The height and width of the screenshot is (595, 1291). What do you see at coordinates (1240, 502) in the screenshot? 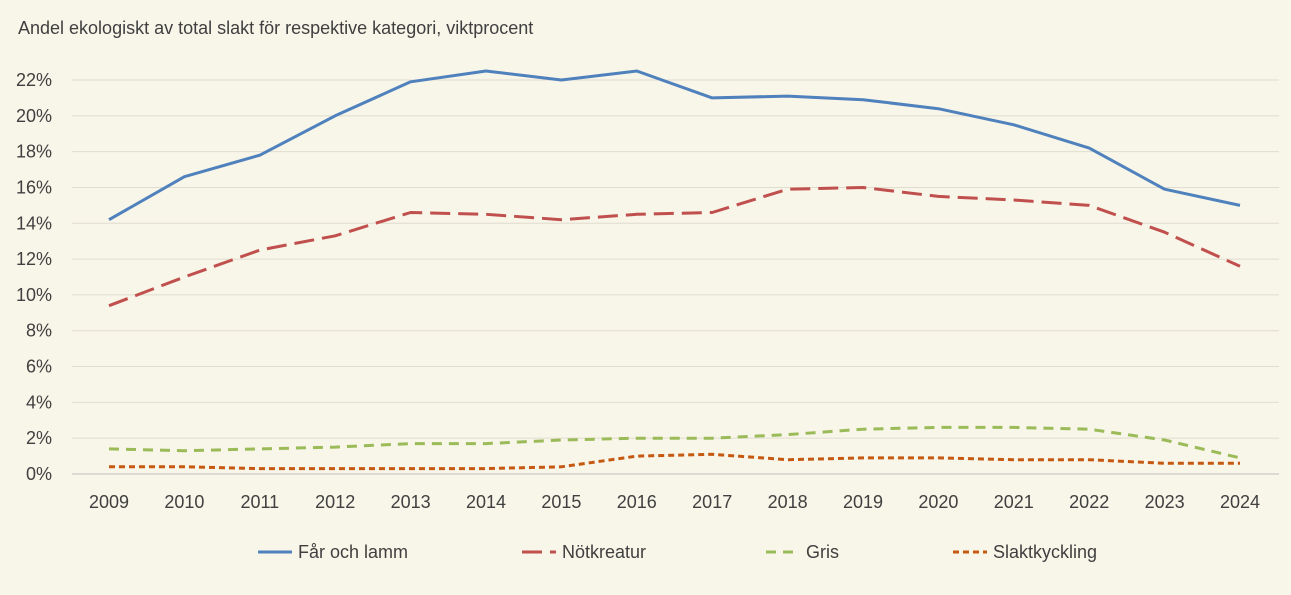
I see `x-tick-label: 2024` at bounding box center [1240, 502].